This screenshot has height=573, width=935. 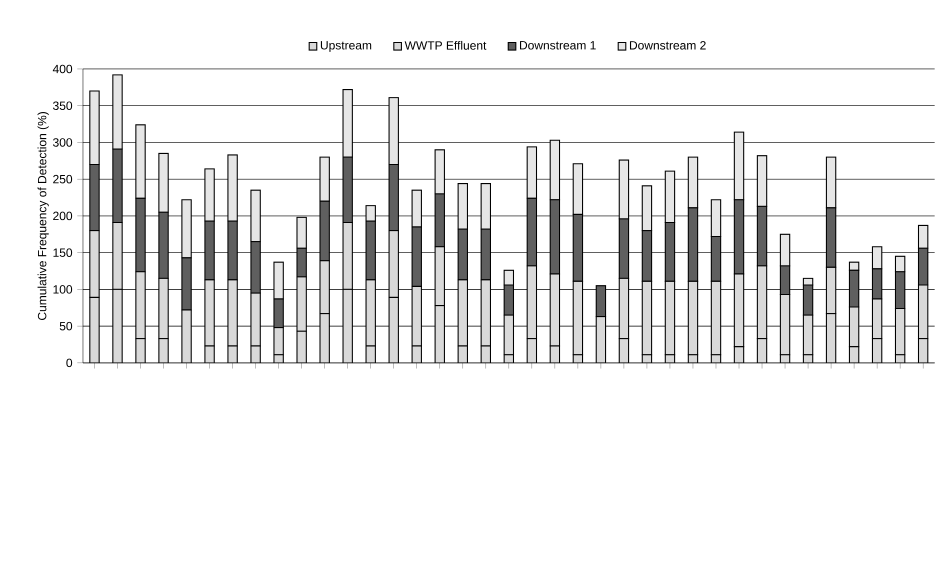 I want to click on legend-label: WWTP Effluent, so click(x=445, y=45).